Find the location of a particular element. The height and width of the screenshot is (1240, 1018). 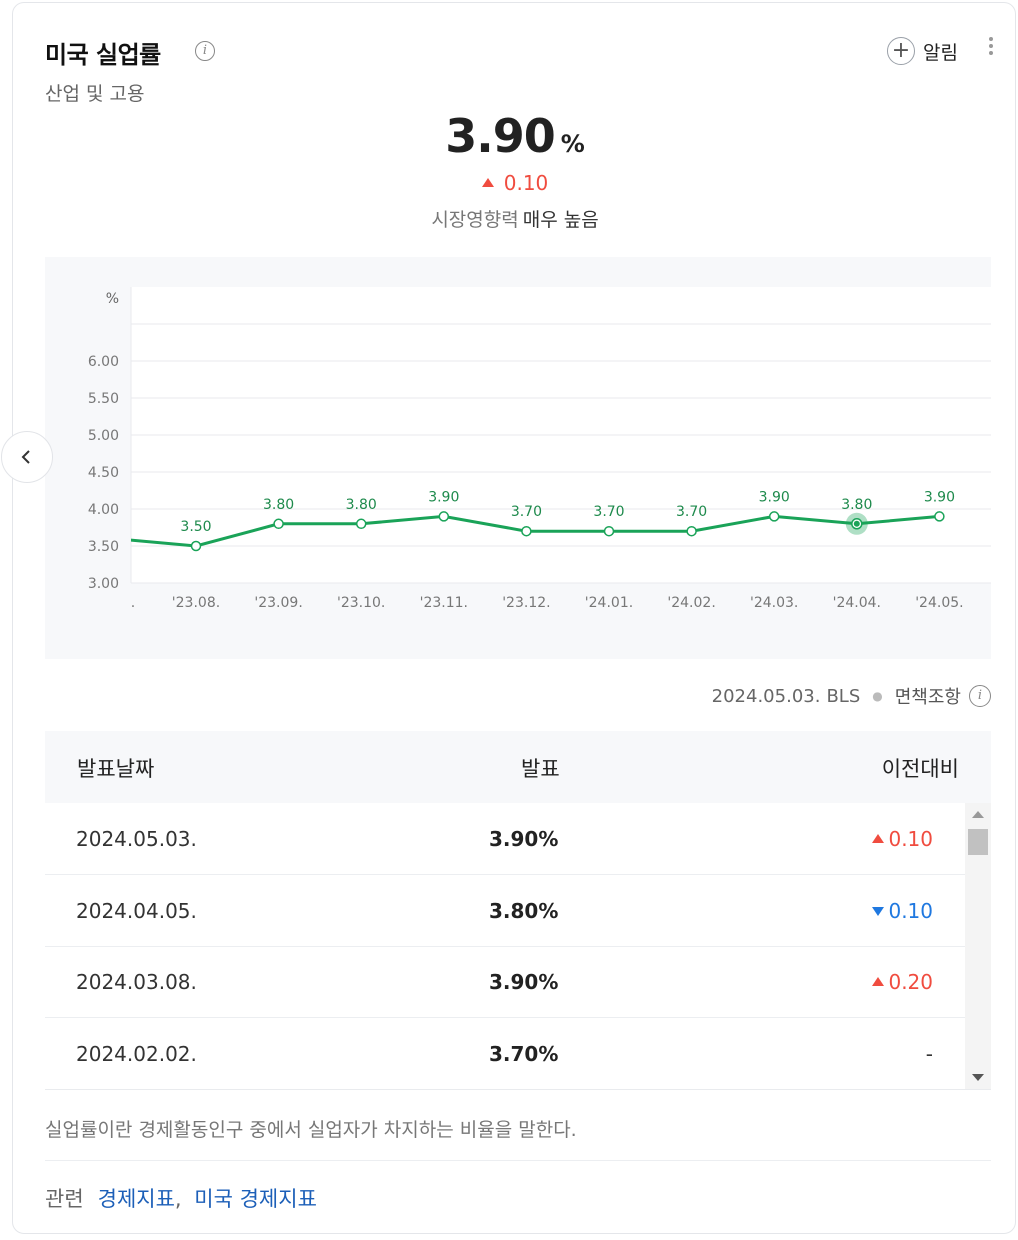

row-date: 2024.02.02. is located at coordinates (136, 1054).